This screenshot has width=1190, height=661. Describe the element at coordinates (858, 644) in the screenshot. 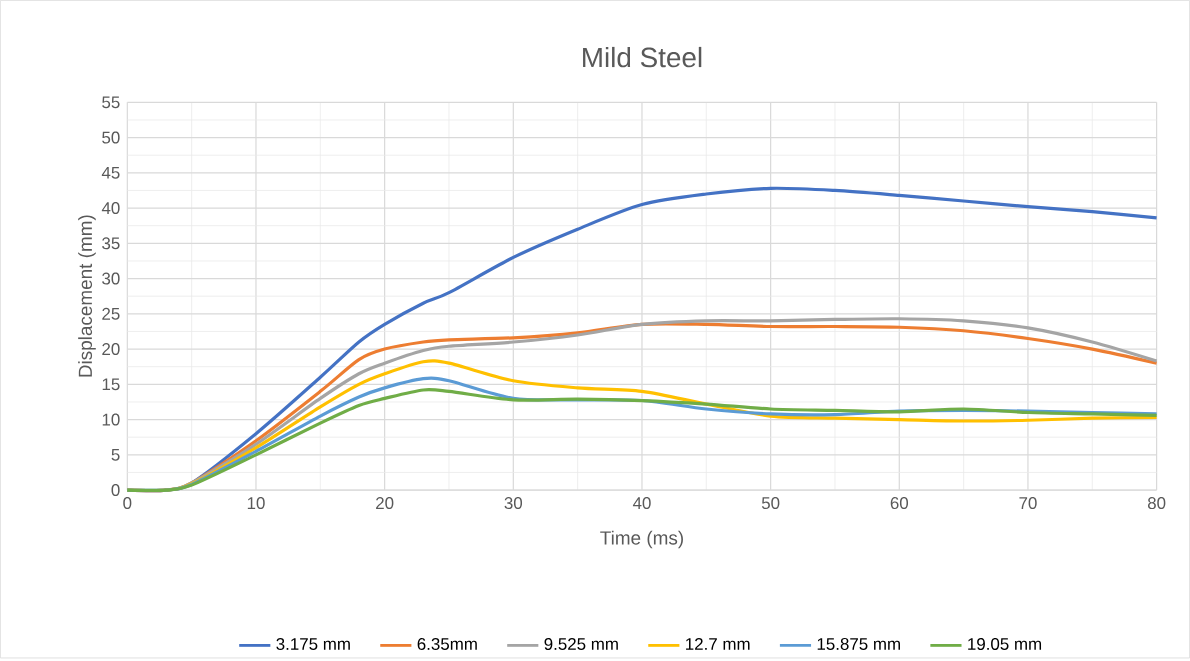

I see `legend-label: 15.875 mm` at that location.